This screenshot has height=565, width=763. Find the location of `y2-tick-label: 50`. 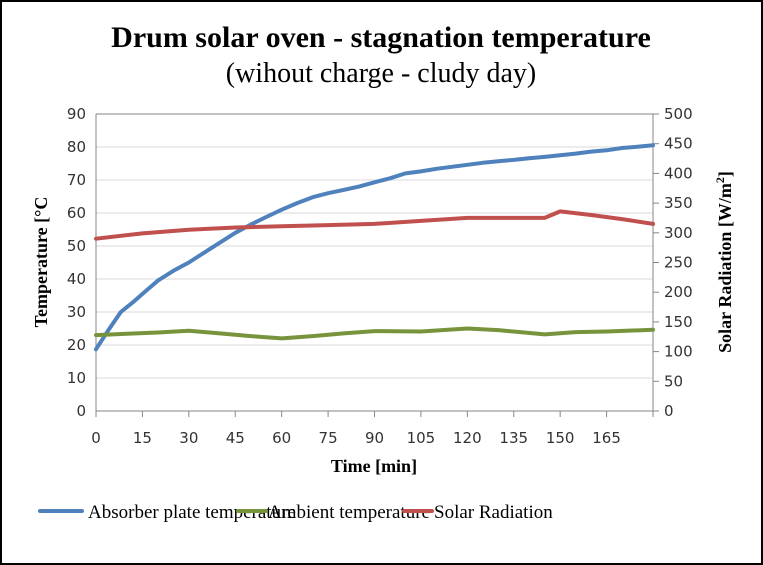

y2-tick-label: 50 is located at coordinates (673, 381).